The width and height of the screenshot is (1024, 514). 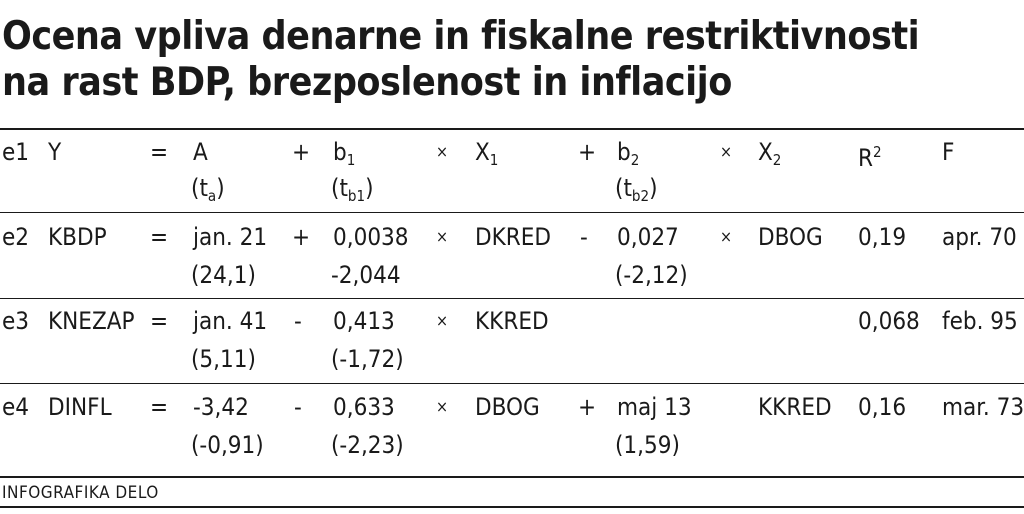 What do you see at coordinates (651, 275) in the screenshot?
I see `coefficient-2-t-value: (-2,12)` at bounding box center [651, 275].